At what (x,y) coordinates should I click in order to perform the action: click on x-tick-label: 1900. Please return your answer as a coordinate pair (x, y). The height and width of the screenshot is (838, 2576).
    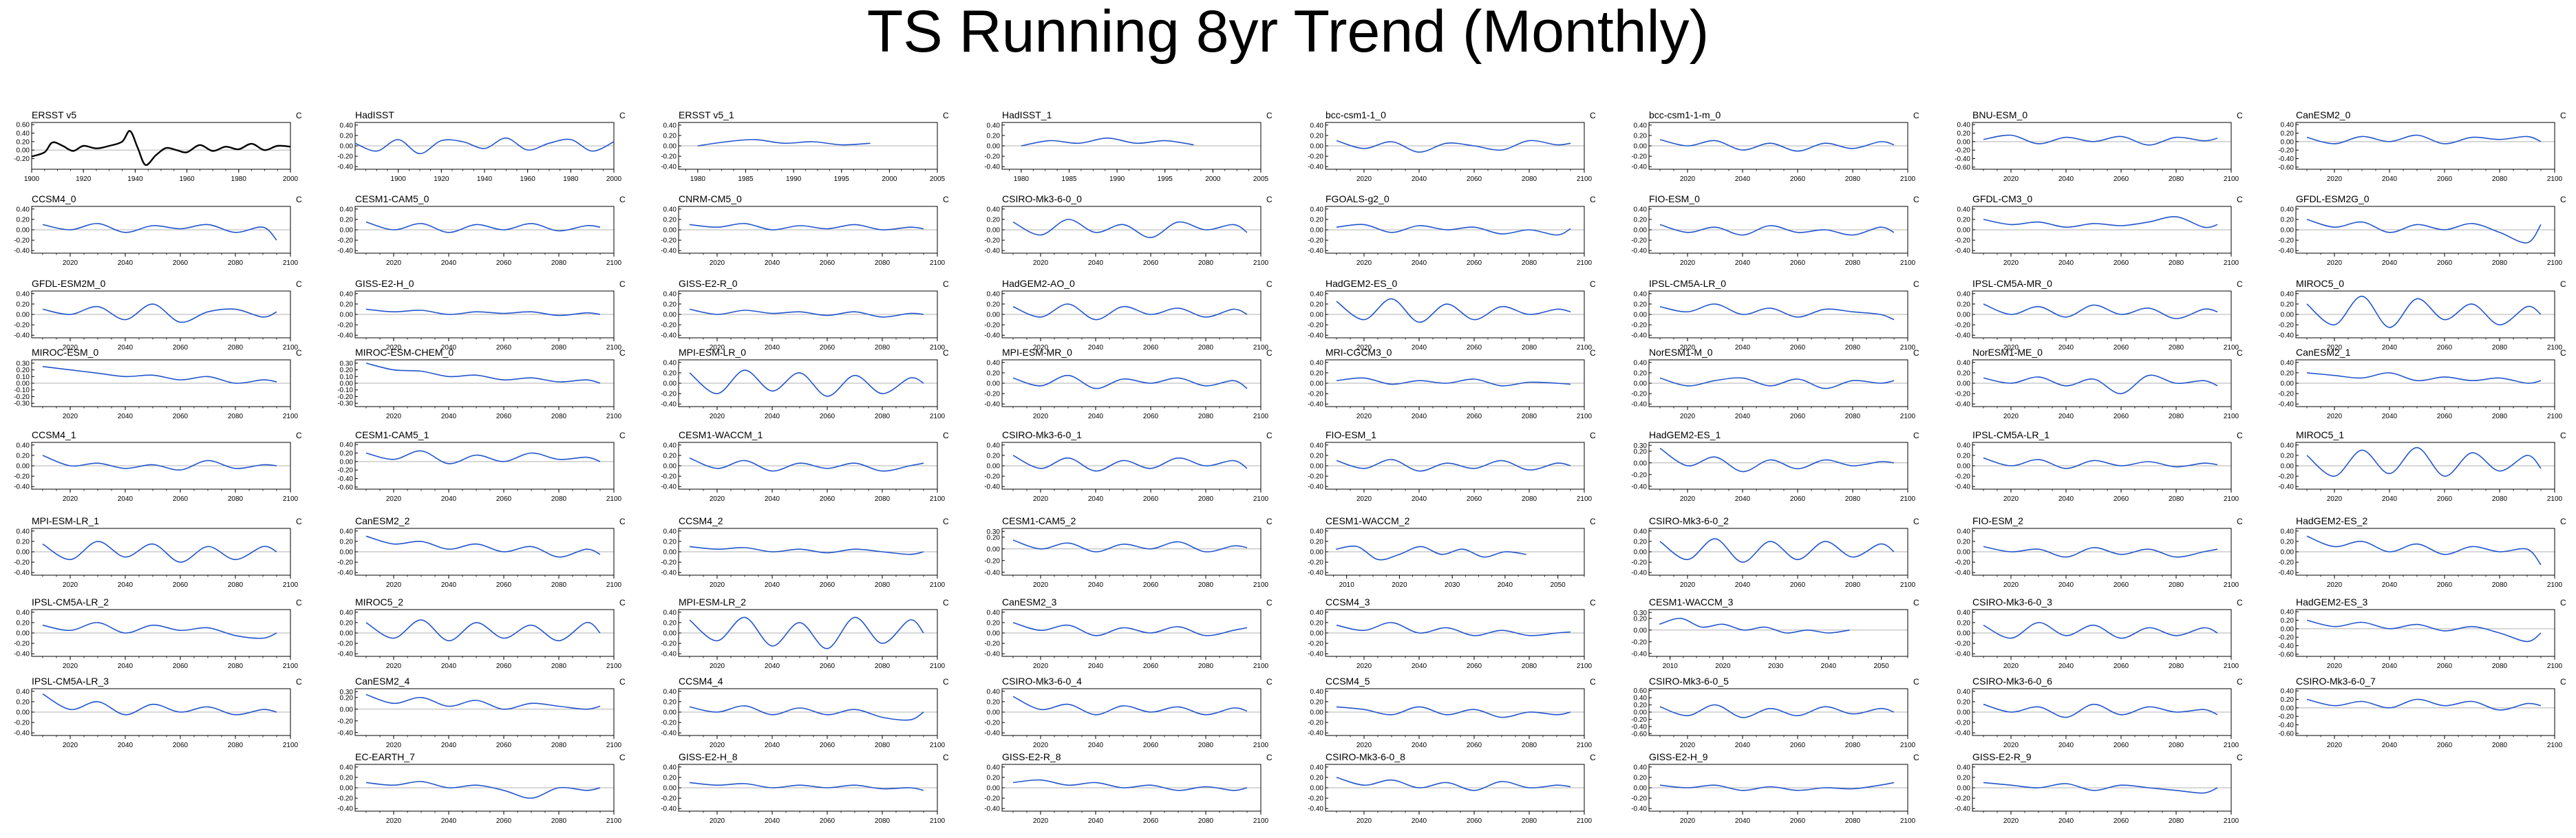
    Looking at the image, I should click on (399, 179).